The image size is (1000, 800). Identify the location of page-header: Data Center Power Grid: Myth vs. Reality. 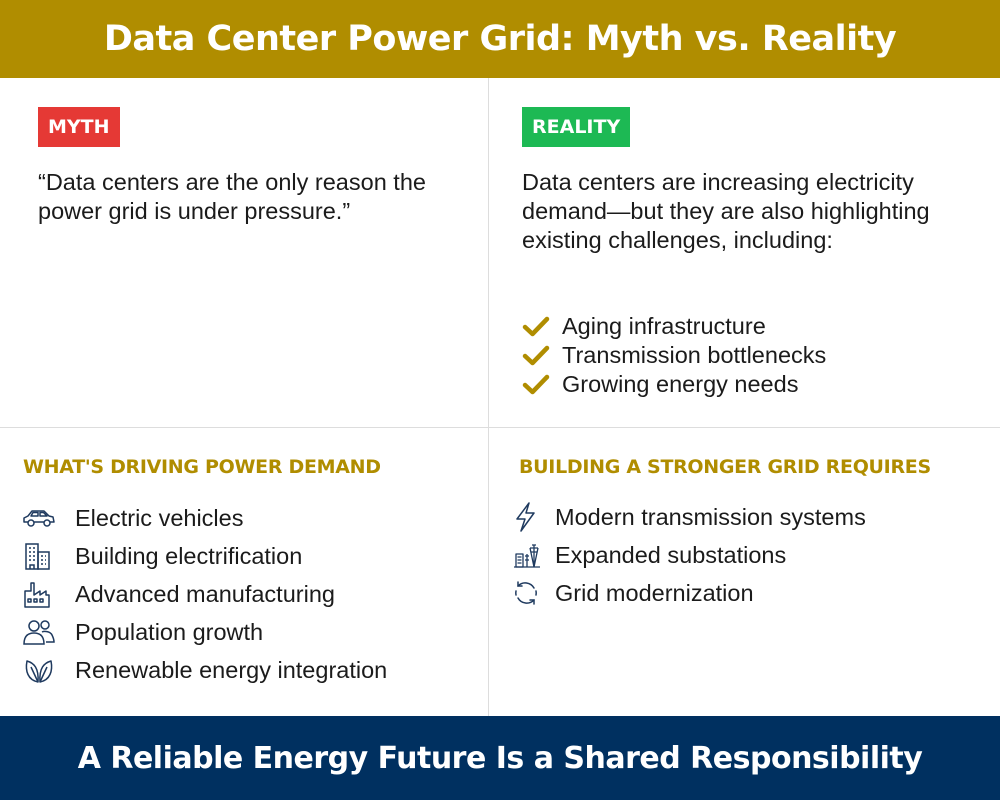
(500, 39).